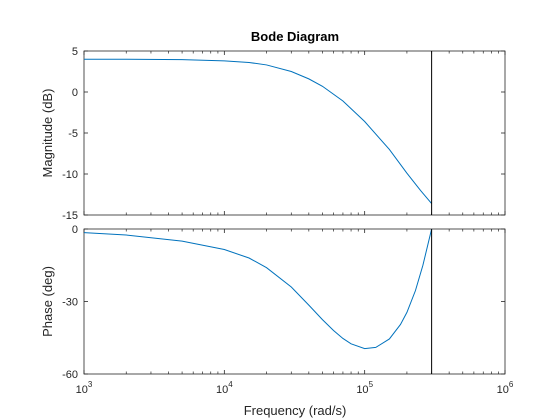 The height and width of the screenshot is (420, 560). Describe the element at coordinates (84, 388) in the screenshot. I see `x-tick-label: 10³` at that location.